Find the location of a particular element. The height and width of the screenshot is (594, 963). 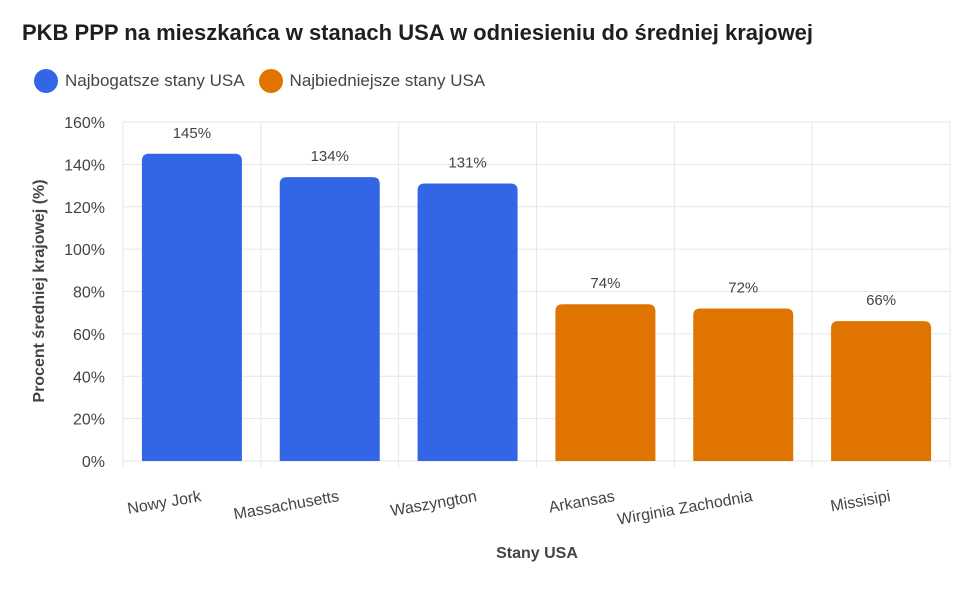

x-axis-label: Stany USA is located at coordinates (537, 553).